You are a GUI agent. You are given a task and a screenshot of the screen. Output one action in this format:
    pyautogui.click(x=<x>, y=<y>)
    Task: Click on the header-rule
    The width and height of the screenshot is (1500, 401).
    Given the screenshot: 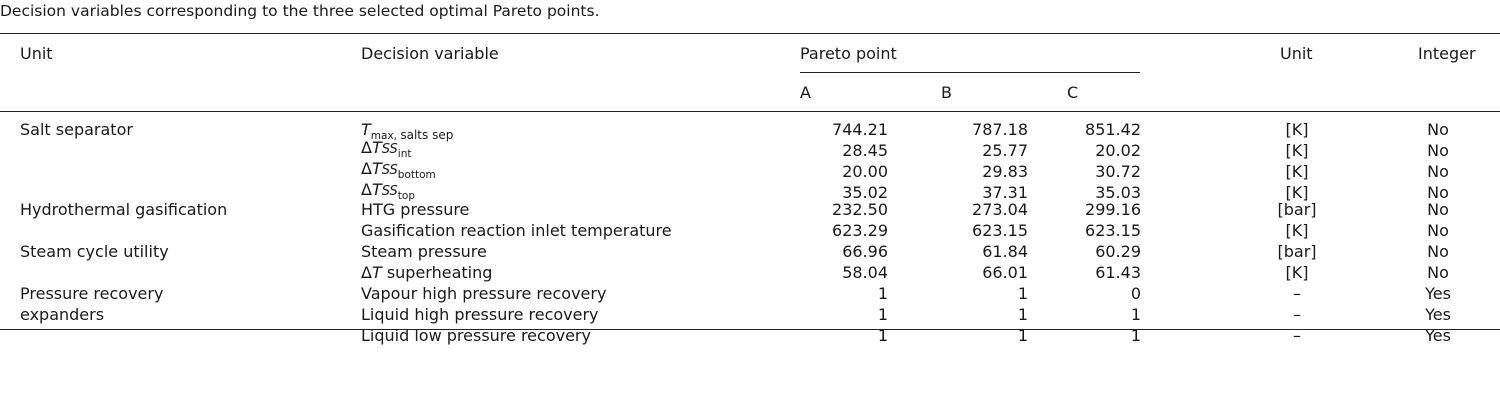 What is the action you would take?
    pyautogui.click(x=750, y=111)
    